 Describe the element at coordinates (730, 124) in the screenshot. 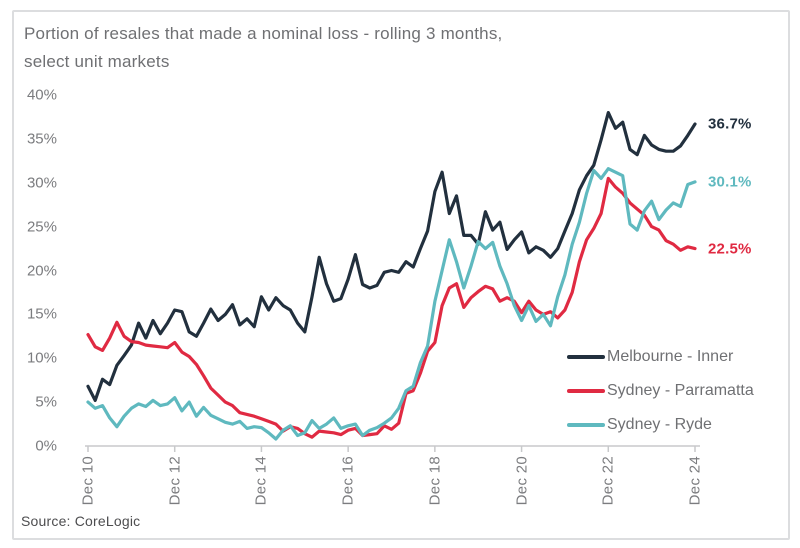

I see `series-end-label-melbourne-inner: 36.7%` at that location.